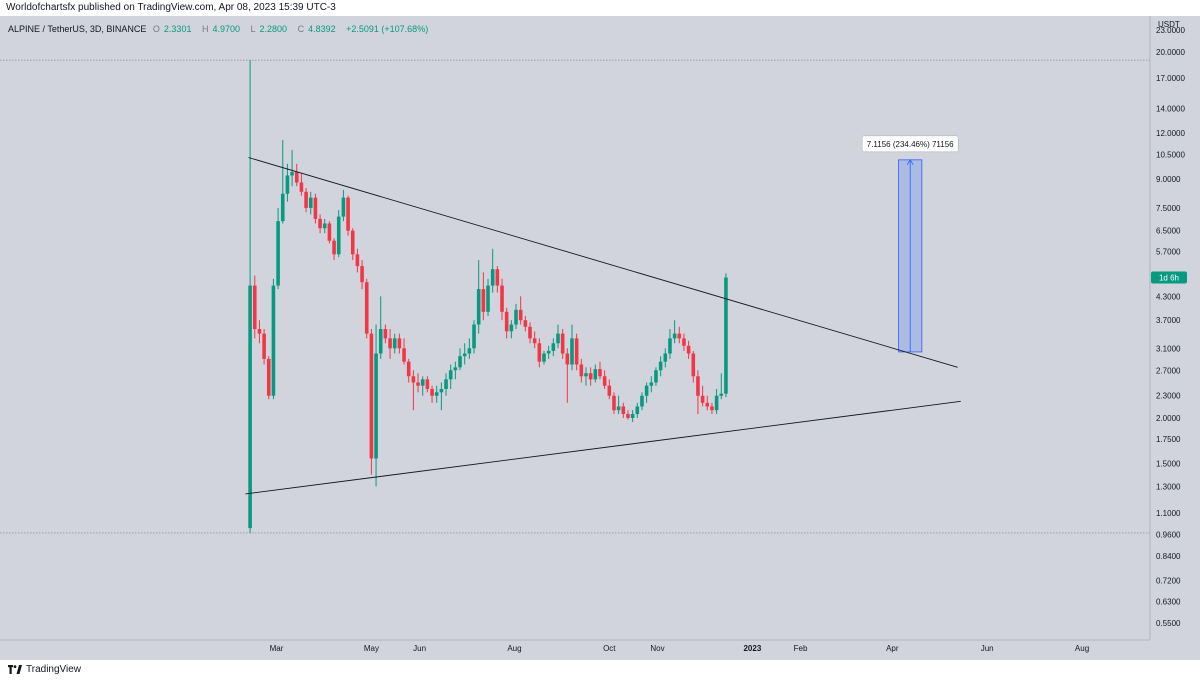 This screenshot has width=1200, height=680. I want to click on x-tick-label: Mar, so click(277, 648).